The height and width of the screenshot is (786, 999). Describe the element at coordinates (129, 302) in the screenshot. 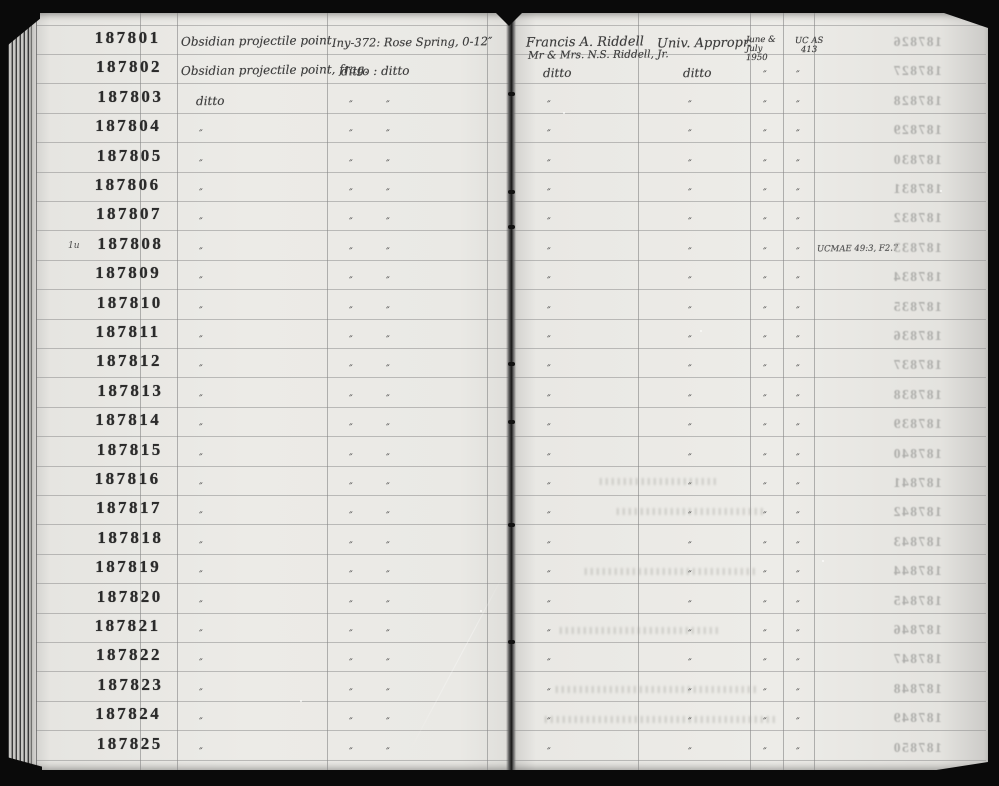

I see `catalog-number: 187810` at that location.